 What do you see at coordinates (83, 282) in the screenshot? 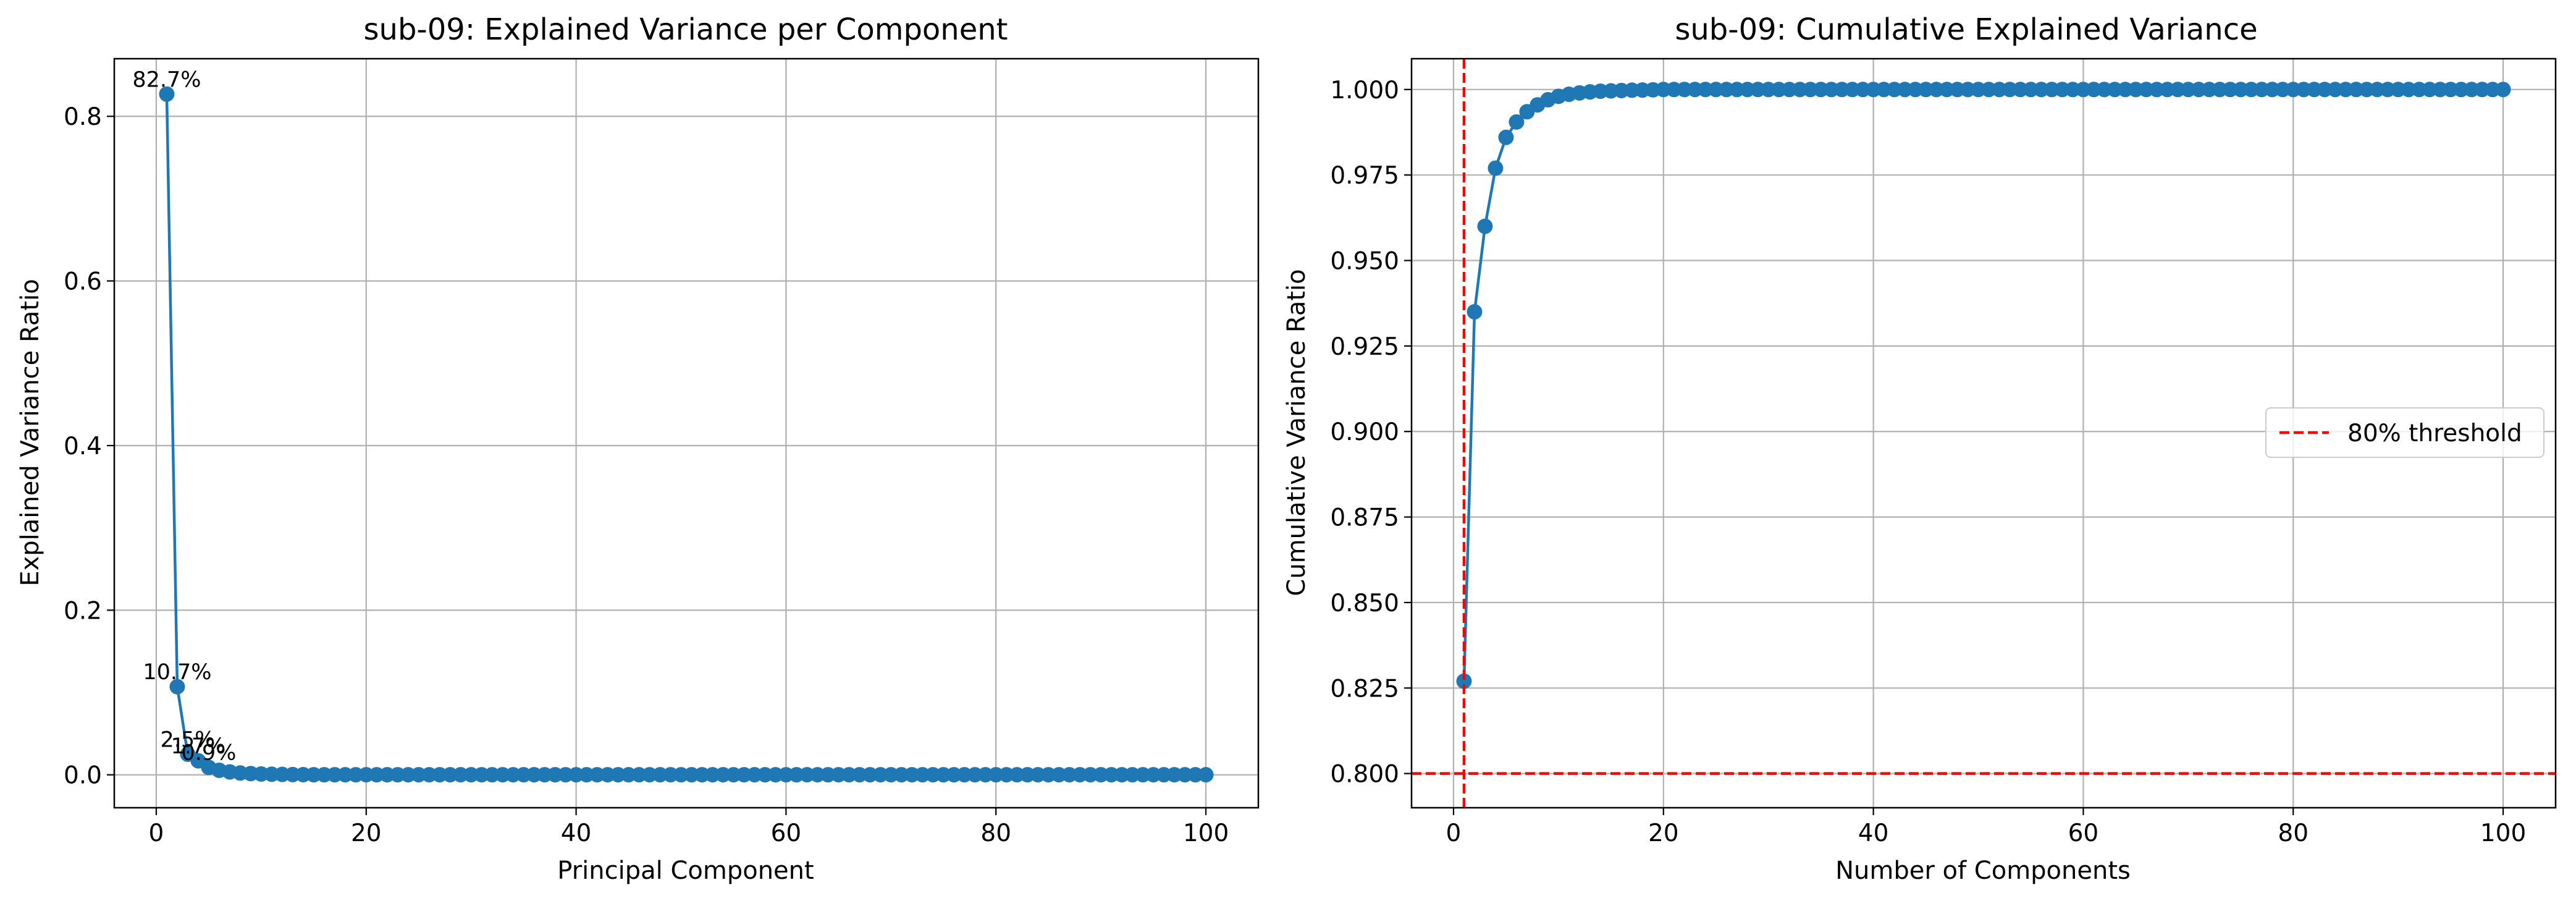
I see `y-tick-label: 0.6` at bounding box center [83, 282].